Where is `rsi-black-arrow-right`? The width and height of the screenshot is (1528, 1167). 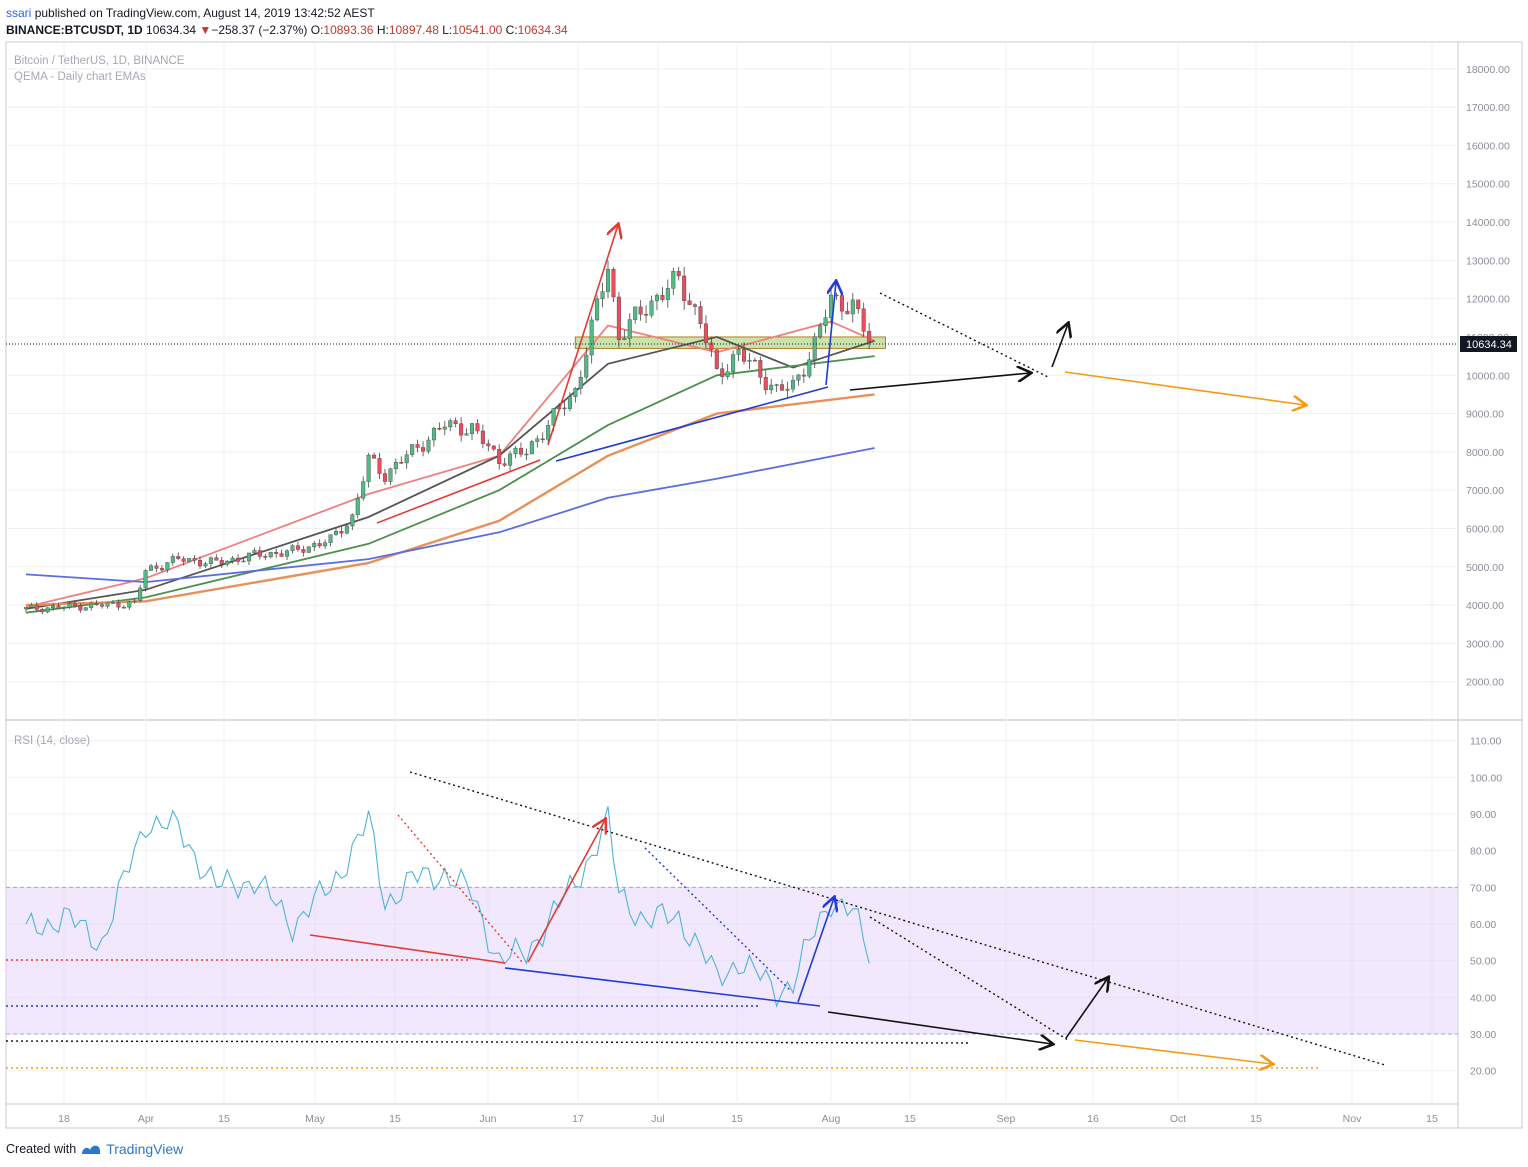 rsi-black-arrow-right is located at coordinates (939, 1027).